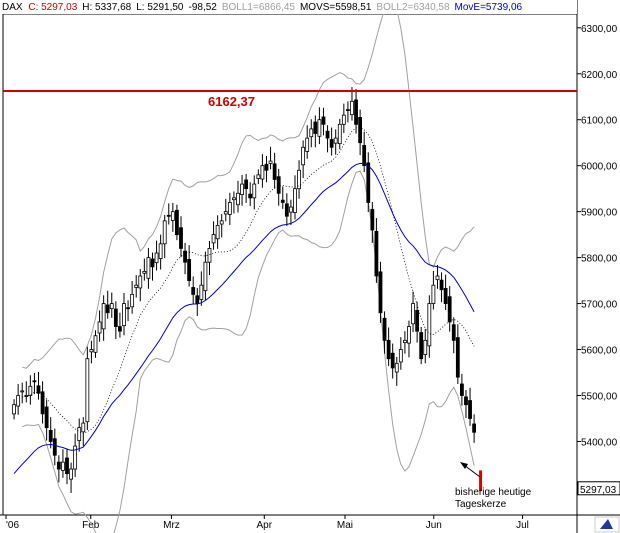  What do you see at coordinates (481, 481) in the screenshot?
I see `today-candle` at bounding box center [481, 481].